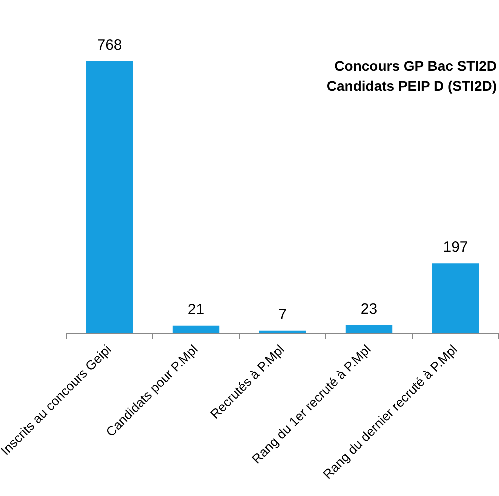 The width and height of the screenshot is (499, 496). I want to click on data-label: 23, so click(369, 309).